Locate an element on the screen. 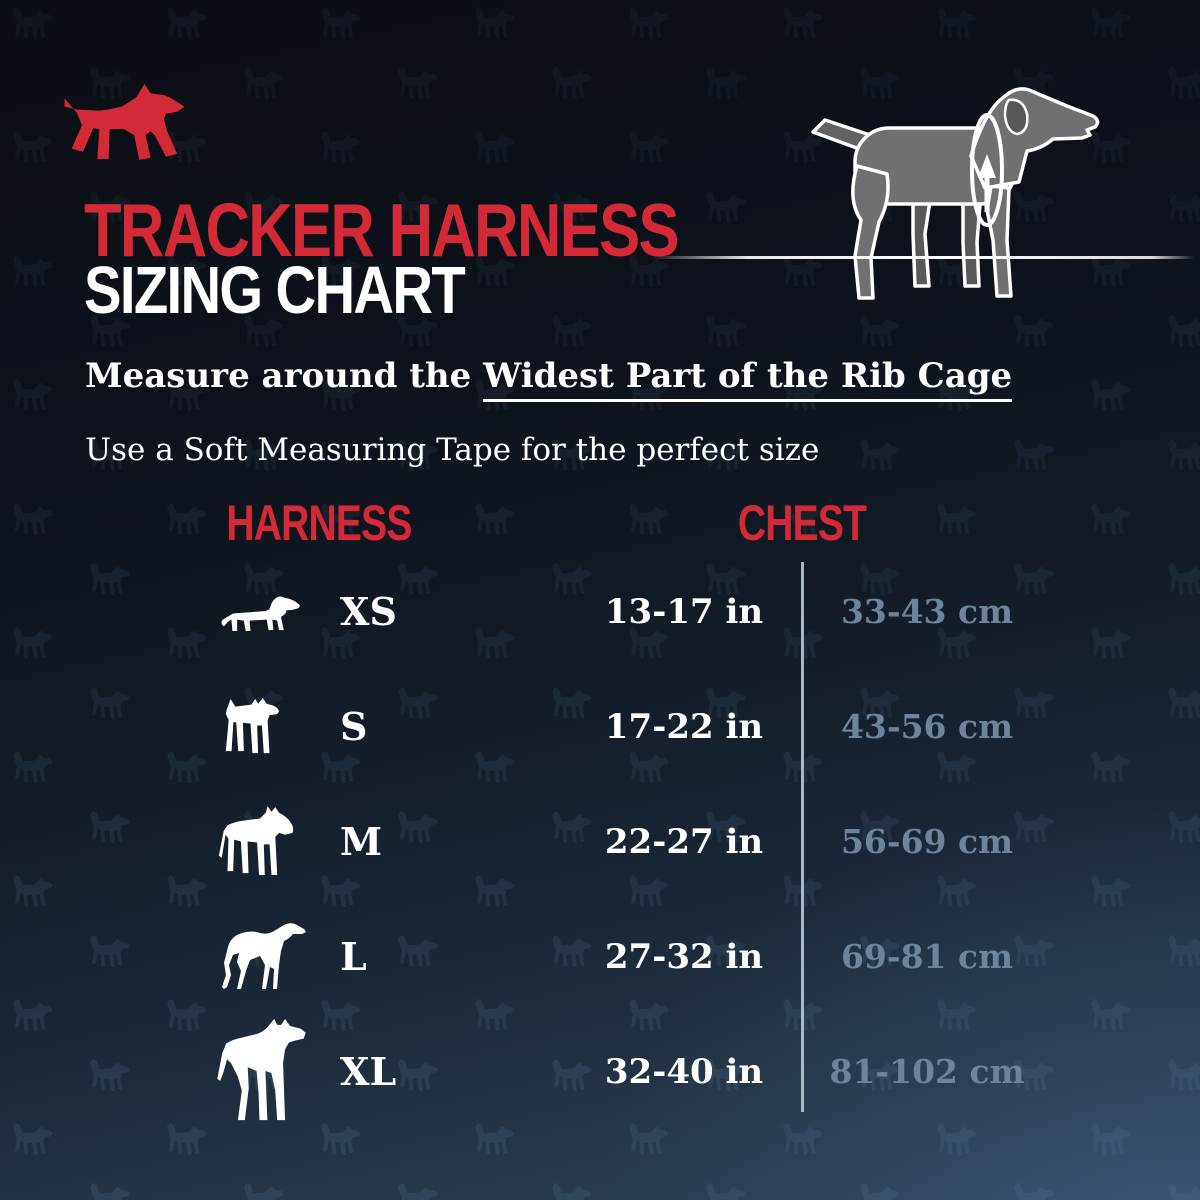 This screenshot has width=1200, height=1200. dachshund-icon is located at coordinates (260, 612).